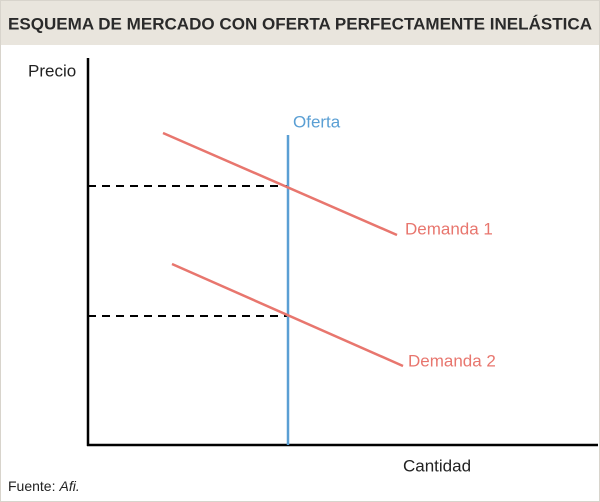 Image resolution: width=600 pixels, height=502 pixels. What do you see at coordinates (31, 486) in the screenshot?
I see `source-label: Fuente:` at bounding box center [31, 486].